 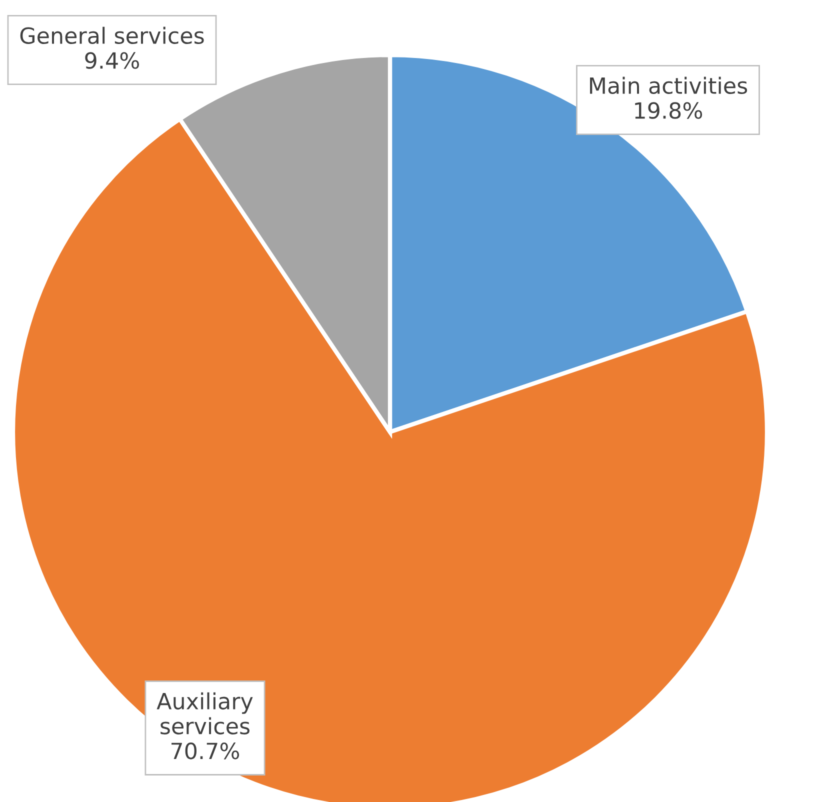 What do you see at coordinates (112, 60) in the screenshot?
I see `data-label: 9.4%` at bounding box center [112, 60].